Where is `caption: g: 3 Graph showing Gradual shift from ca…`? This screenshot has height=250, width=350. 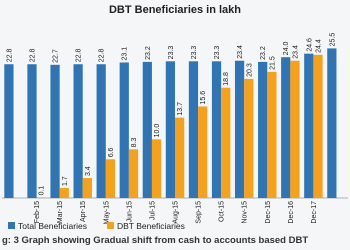
caption: g: 3 Graph showing Gradual shift from ca… is located at coordinates (155, 240).